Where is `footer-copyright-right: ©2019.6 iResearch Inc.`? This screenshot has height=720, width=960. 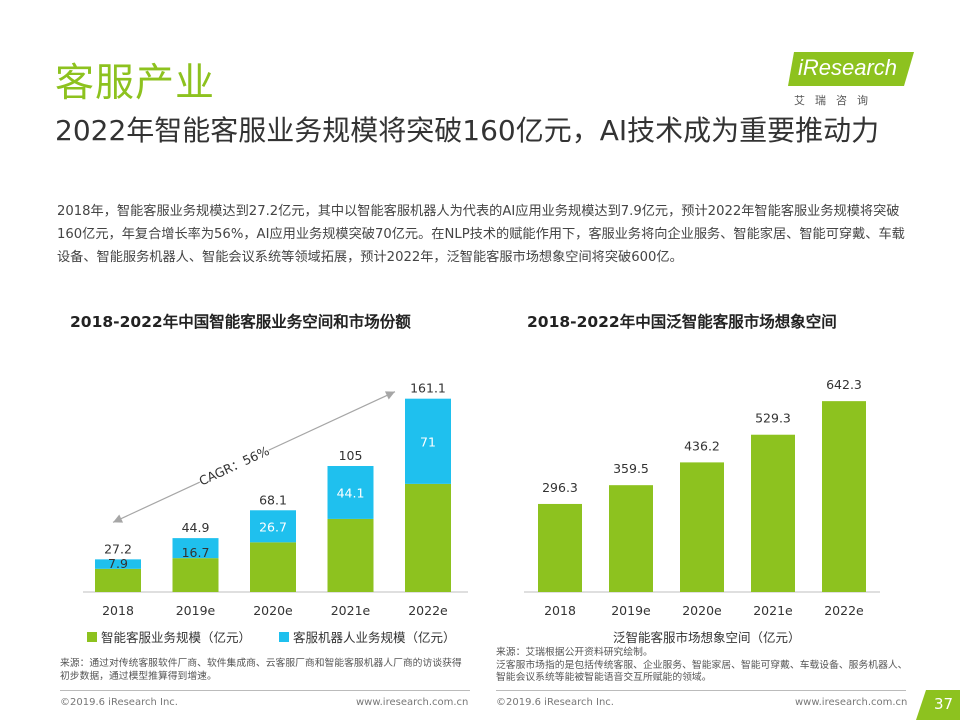 footer-copyright-right: ©2019.6 iResearch Inc. is located at coordinates (555, 702).